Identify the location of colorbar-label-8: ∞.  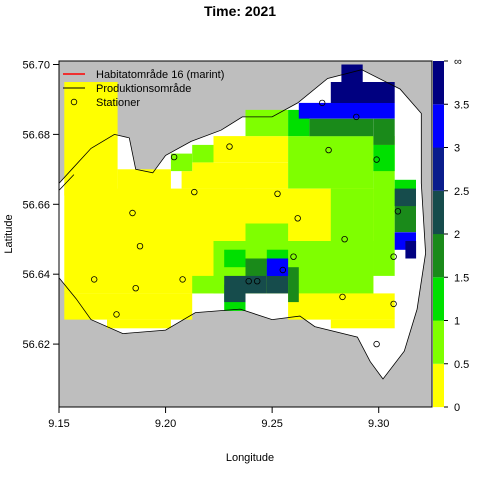
(458, 62).